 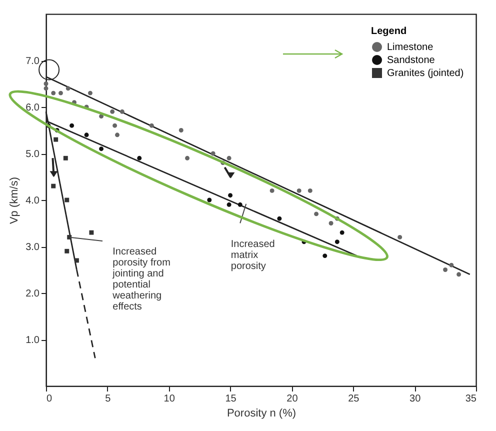 I want to click on y-tick-label: 5.0, so click(x=33, y=154).